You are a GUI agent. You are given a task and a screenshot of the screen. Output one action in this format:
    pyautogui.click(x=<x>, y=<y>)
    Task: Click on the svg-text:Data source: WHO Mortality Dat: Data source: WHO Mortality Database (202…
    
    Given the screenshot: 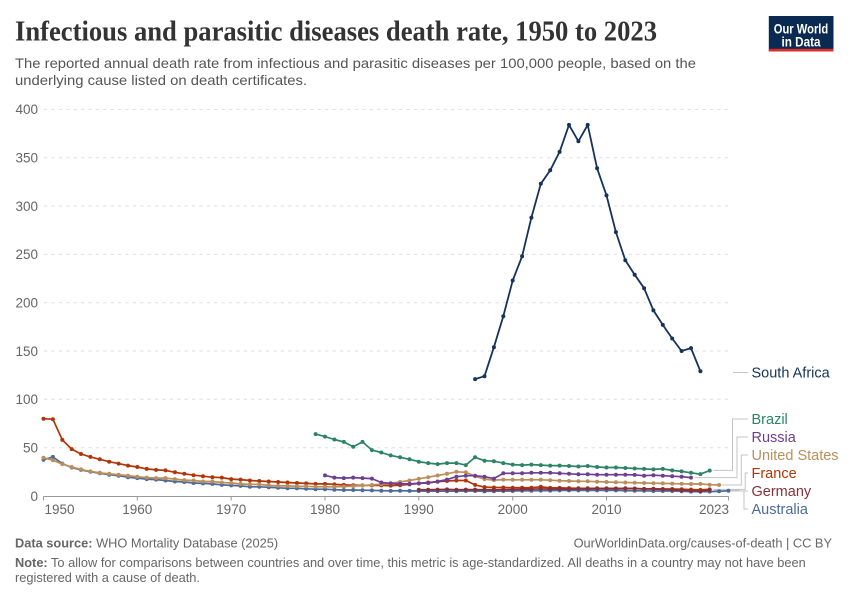 What is the action you would take?
    pyautogui.click(x=146, y=543)
    